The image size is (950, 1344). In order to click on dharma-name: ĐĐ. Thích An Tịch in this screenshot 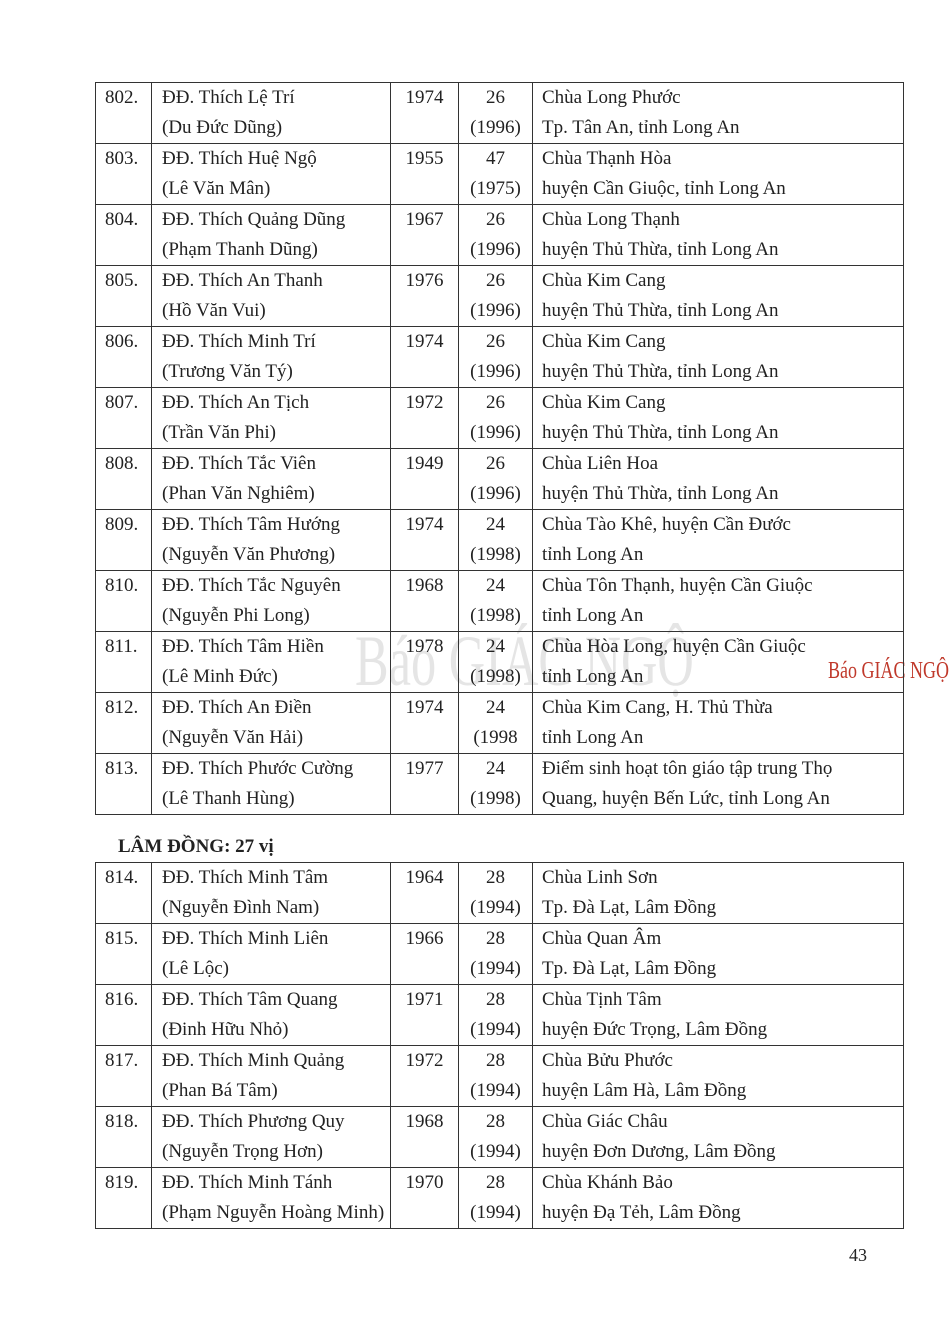, I will do `click(236, 402)`.